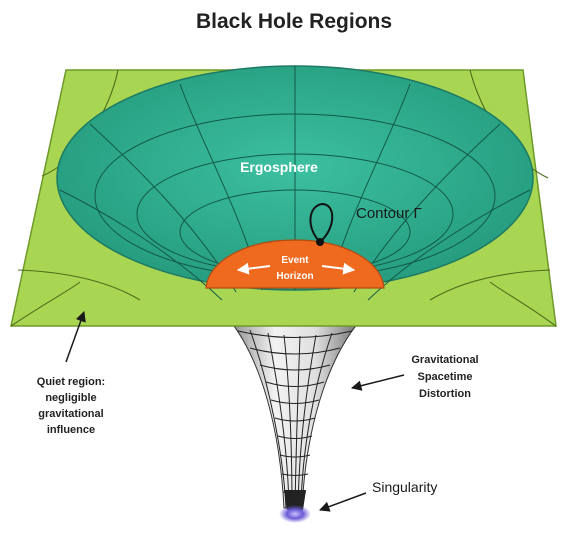 The width and height of the screenshot is (569, 534). Describe the element at coordinates (378, 495) in the screenshot. I see `singularity-annotation: Singularity` at that location.